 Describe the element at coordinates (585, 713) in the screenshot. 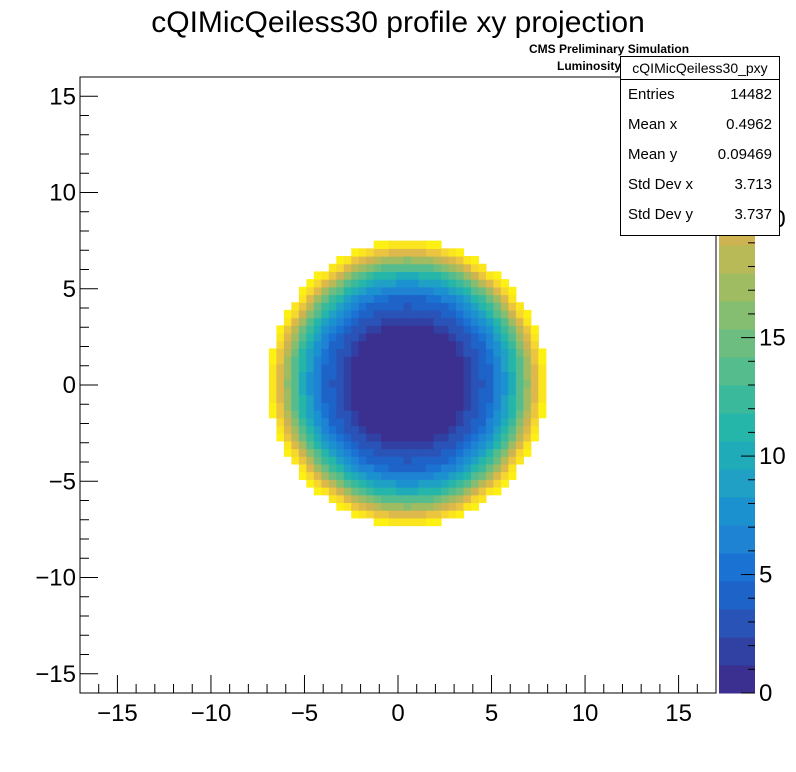

I see `x-tick-label: 10` at that location.